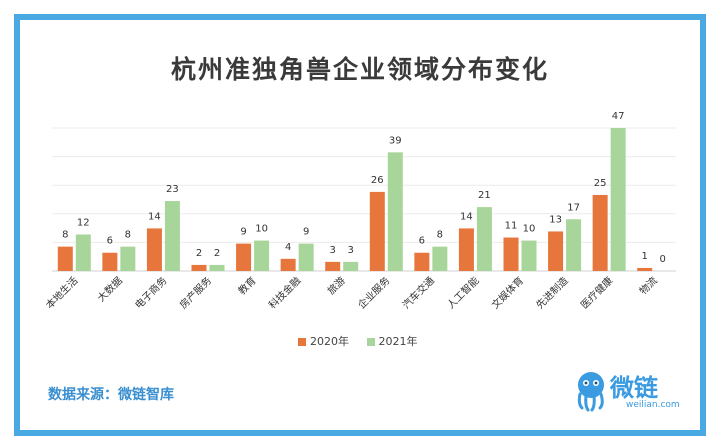 The width and height of the screenshot is (720, 448). I want to click on category-label: 房产服务, so click(195, 292).